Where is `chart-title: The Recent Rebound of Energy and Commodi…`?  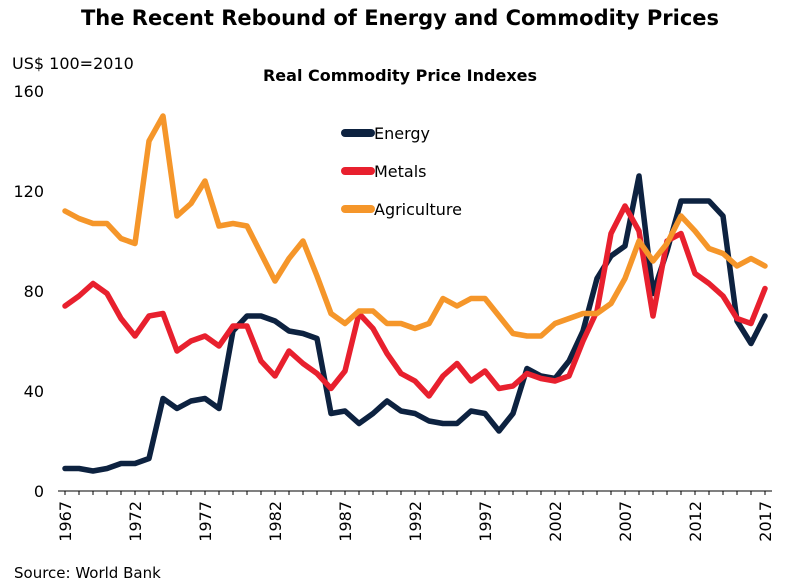 chart-title: The Recent Rebound of Energy and Commodi… is located at coordinates (400, 18).